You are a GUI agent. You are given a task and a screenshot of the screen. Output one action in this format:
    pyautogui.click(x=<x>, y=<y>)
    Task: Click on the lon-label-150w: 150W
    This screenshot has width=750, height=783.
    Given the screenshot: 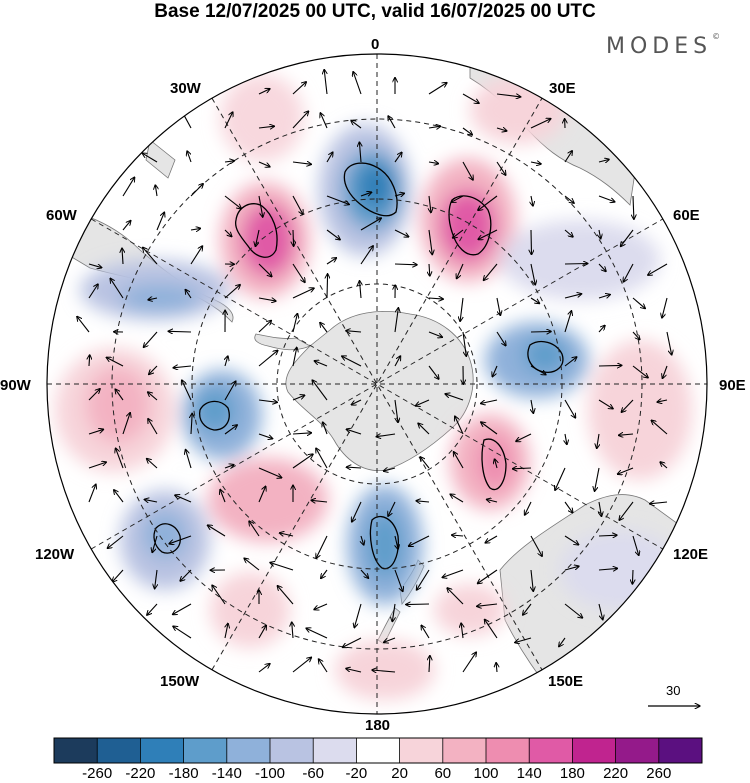 What is the action you would take?
    pyautogui.click(x=180, y=681)
    